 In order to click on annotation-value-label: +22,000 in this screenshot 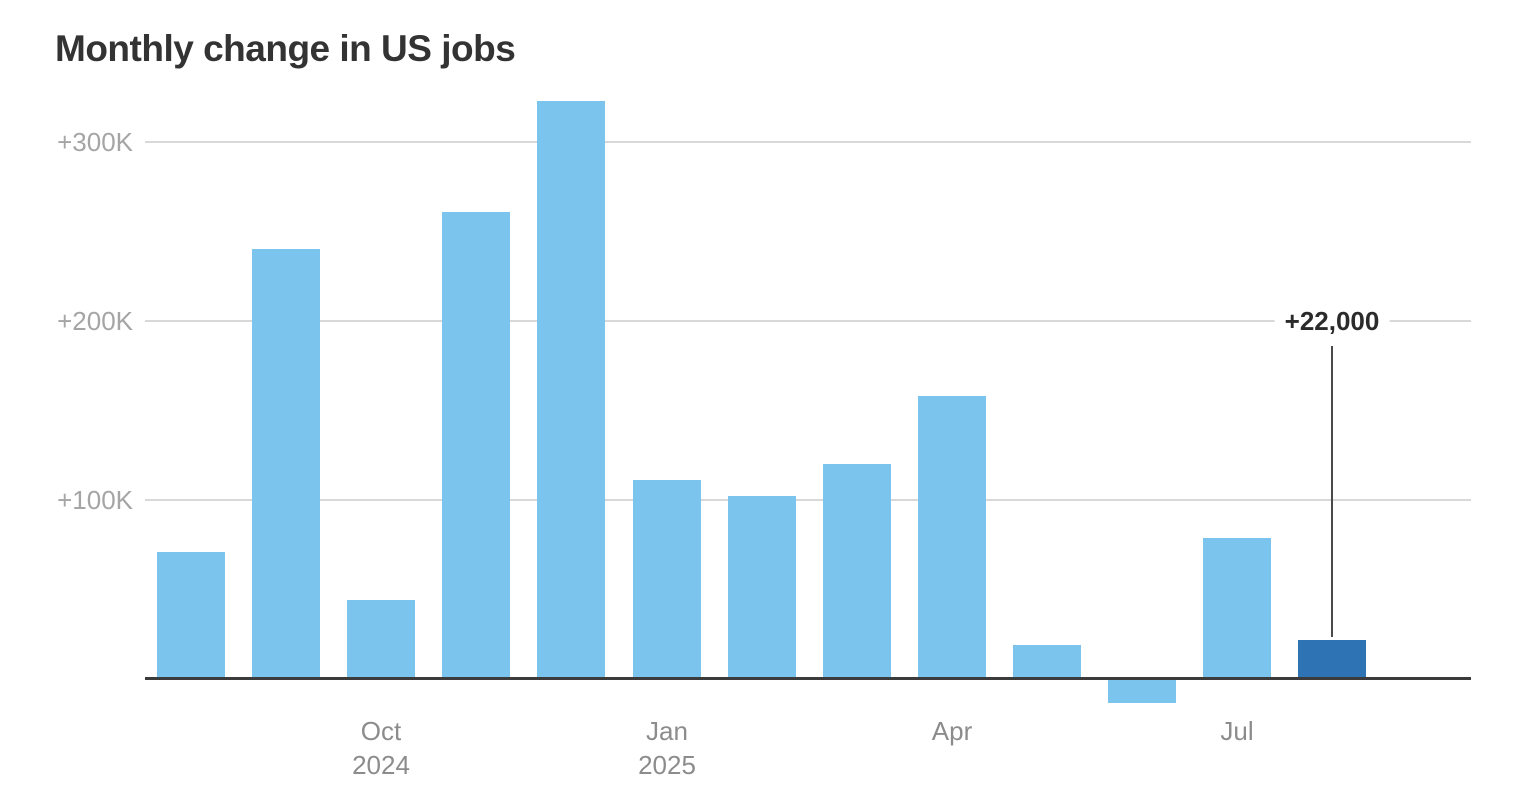, I will do `click(1332, 321)`.